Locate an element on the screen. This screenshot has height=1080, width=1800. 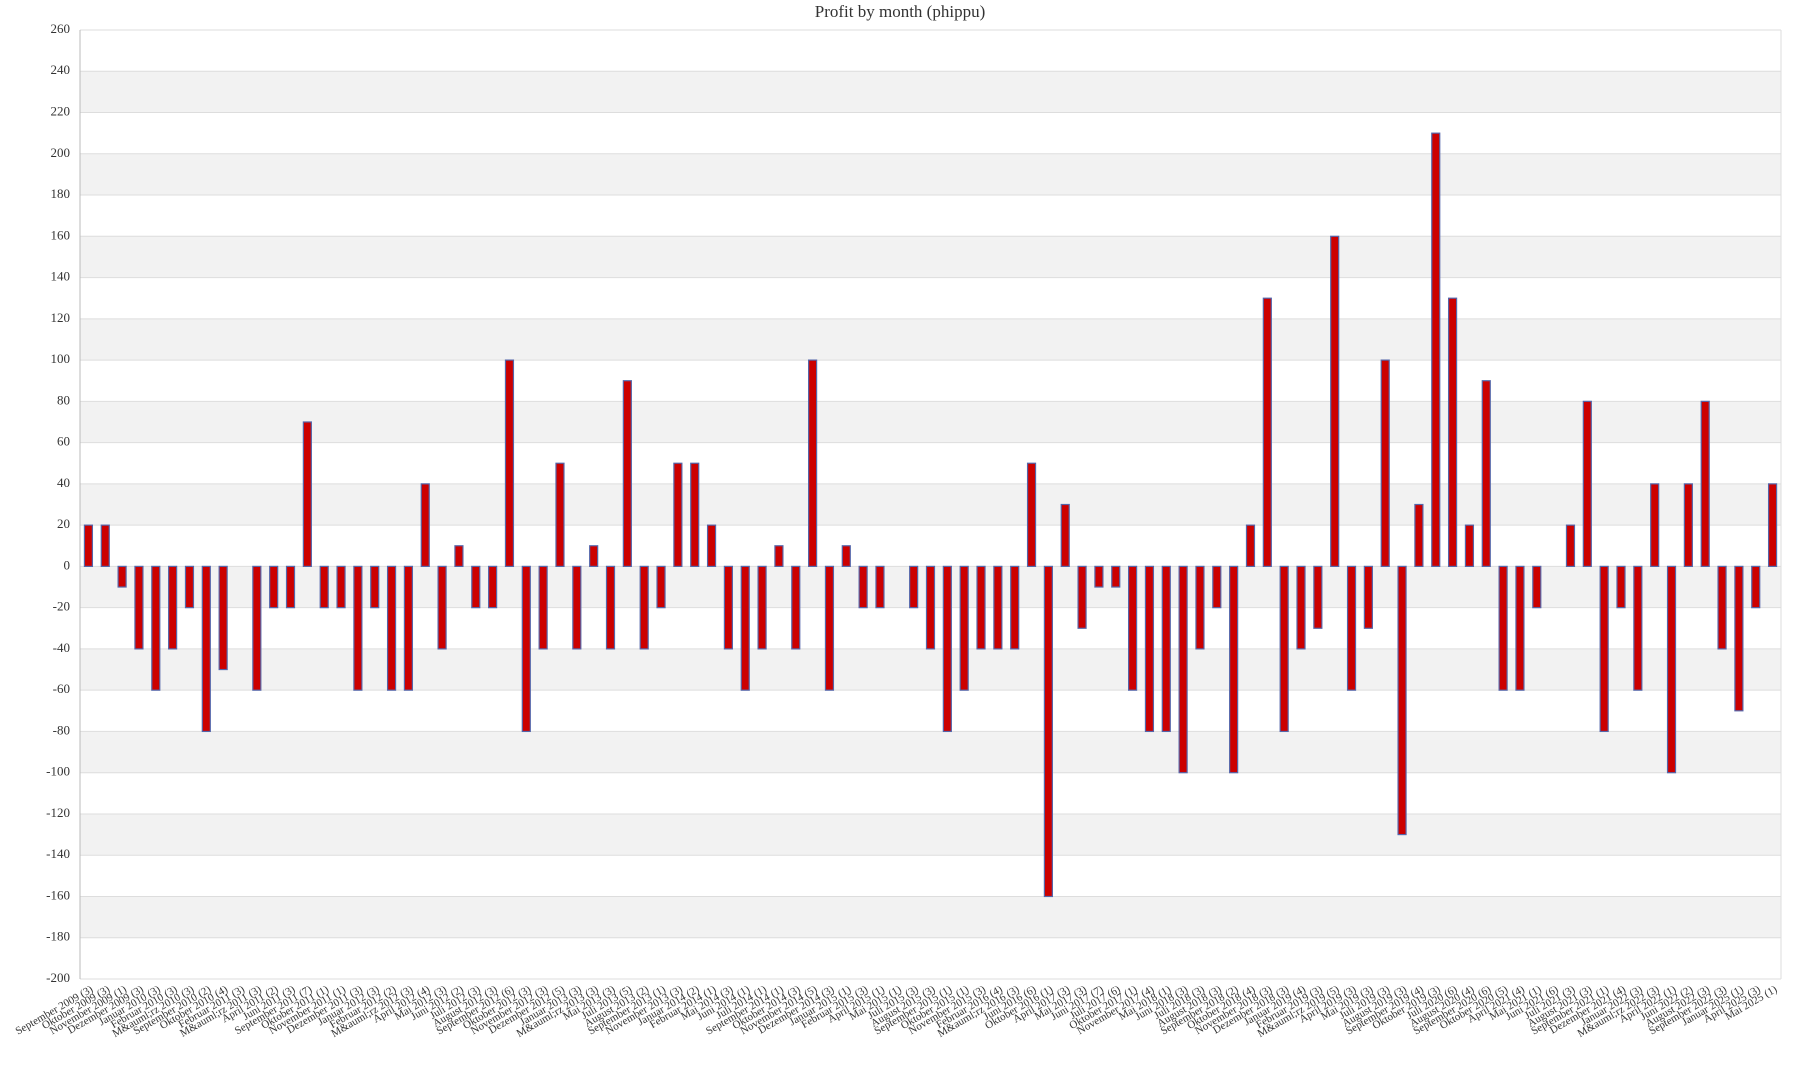
y-tick-label: -180 is located at coordinates (58, 936).